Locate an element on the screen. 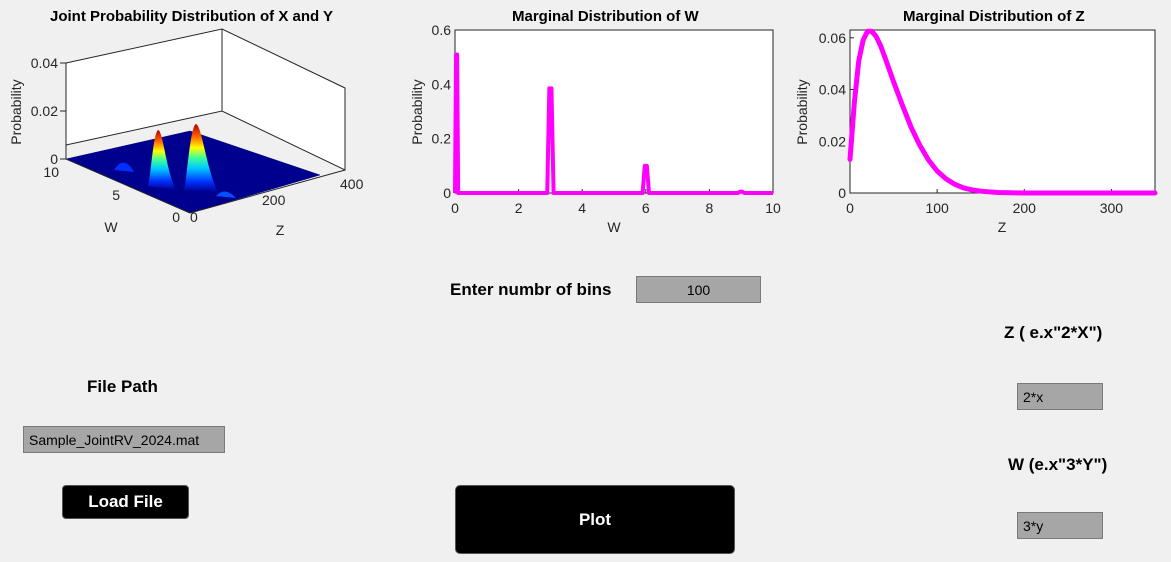 The image size is (1171, 562). joint-w-tick-10: 10 is located at coordinates (51, 172).